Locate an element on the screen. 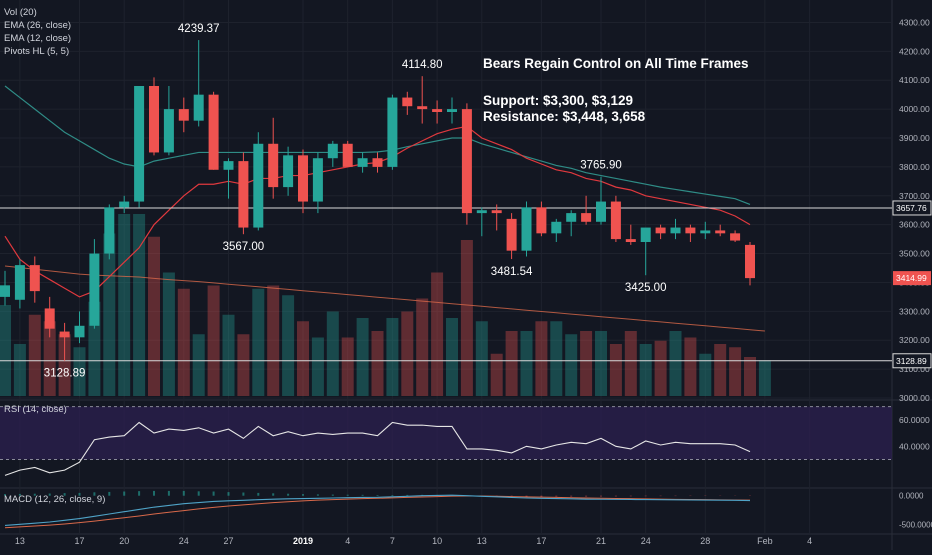 The image size is (932, 555). volume-ma-line is located at coordinates (384, 298).